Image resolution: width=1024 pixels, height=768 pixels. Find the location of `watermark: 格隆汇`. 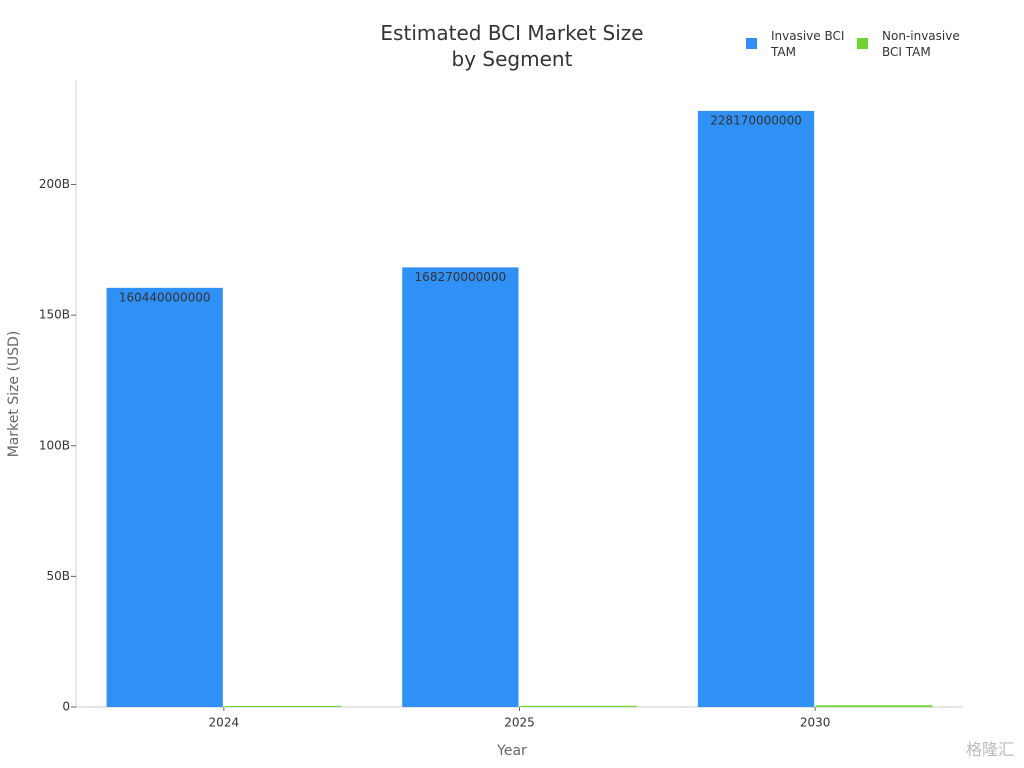

watermark: 格隆汇 is located at coordinates (989, 749).